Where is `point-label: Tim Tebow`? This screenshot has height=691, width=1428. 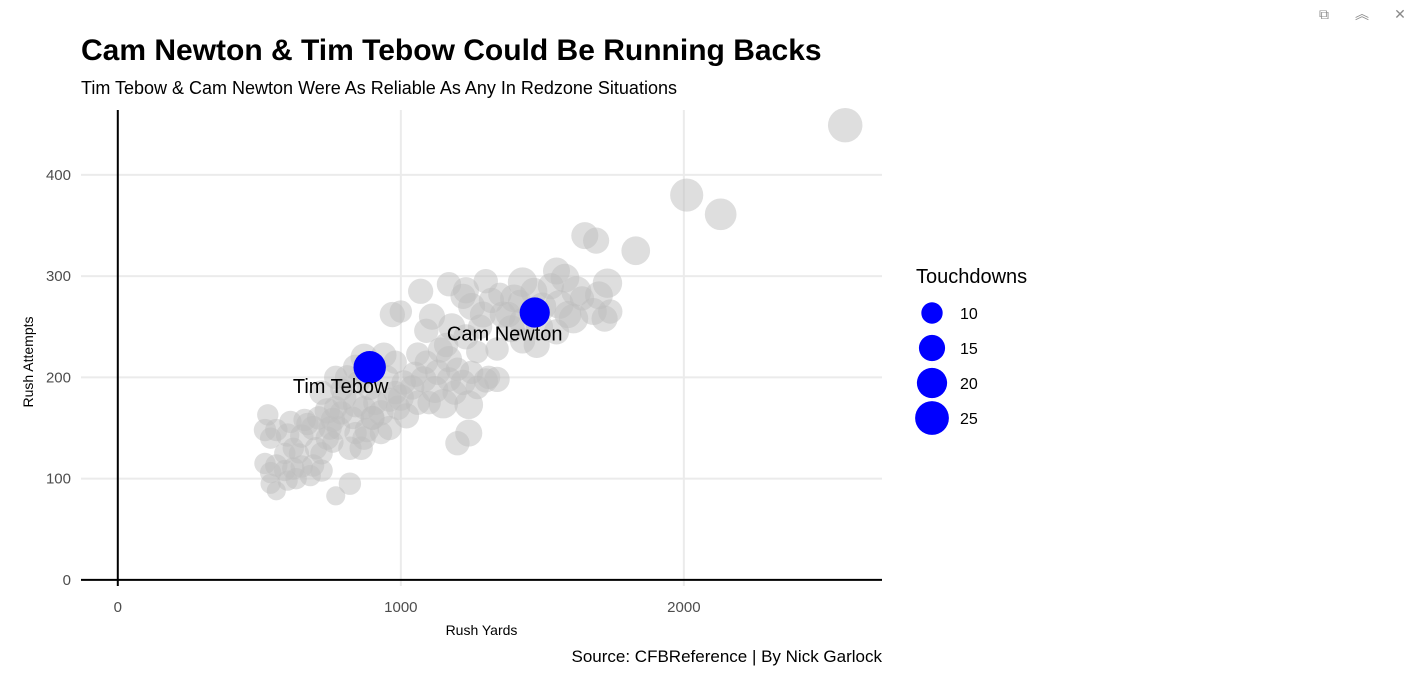 point-label: Tim Tebow is located at coordinates (341, 387).